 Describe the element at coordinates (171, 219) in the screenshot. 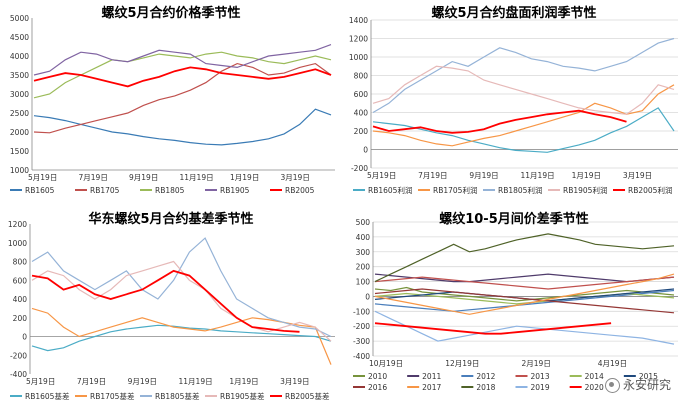

I see `chart-title: 华东螺纹5月合约基差季节性` at that location.